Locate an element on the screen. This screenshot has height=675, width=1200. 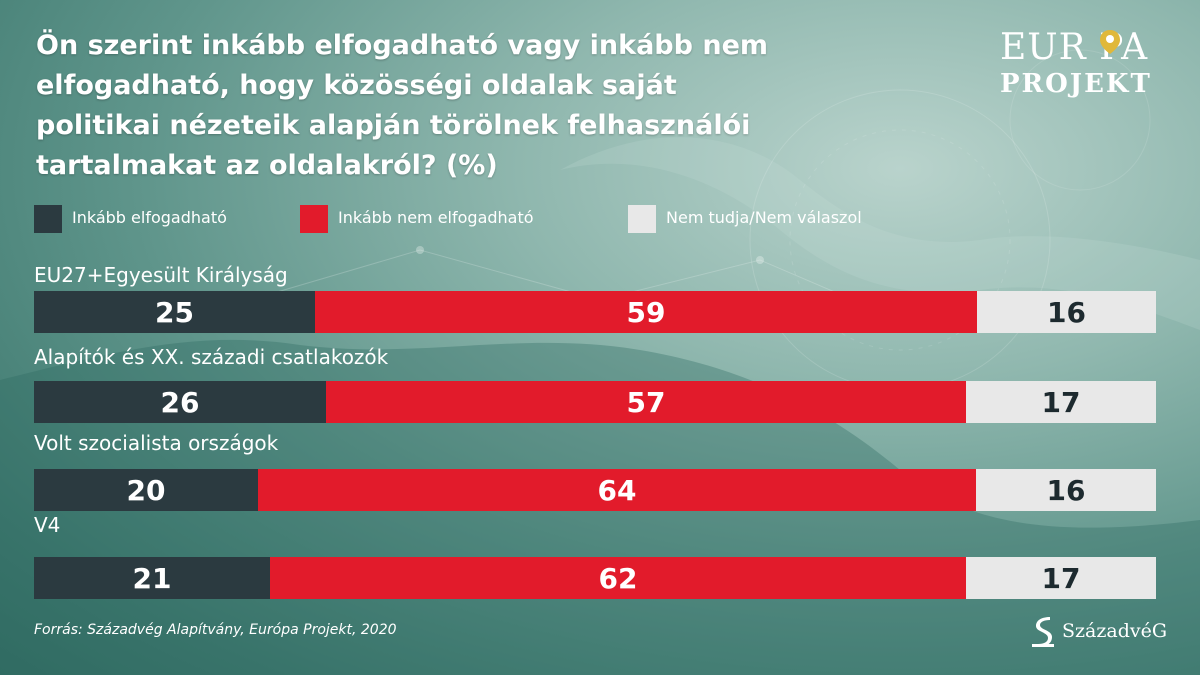
category-label: Alapítók és XX. századi csatlakozók is located at coordinates (211, 357).